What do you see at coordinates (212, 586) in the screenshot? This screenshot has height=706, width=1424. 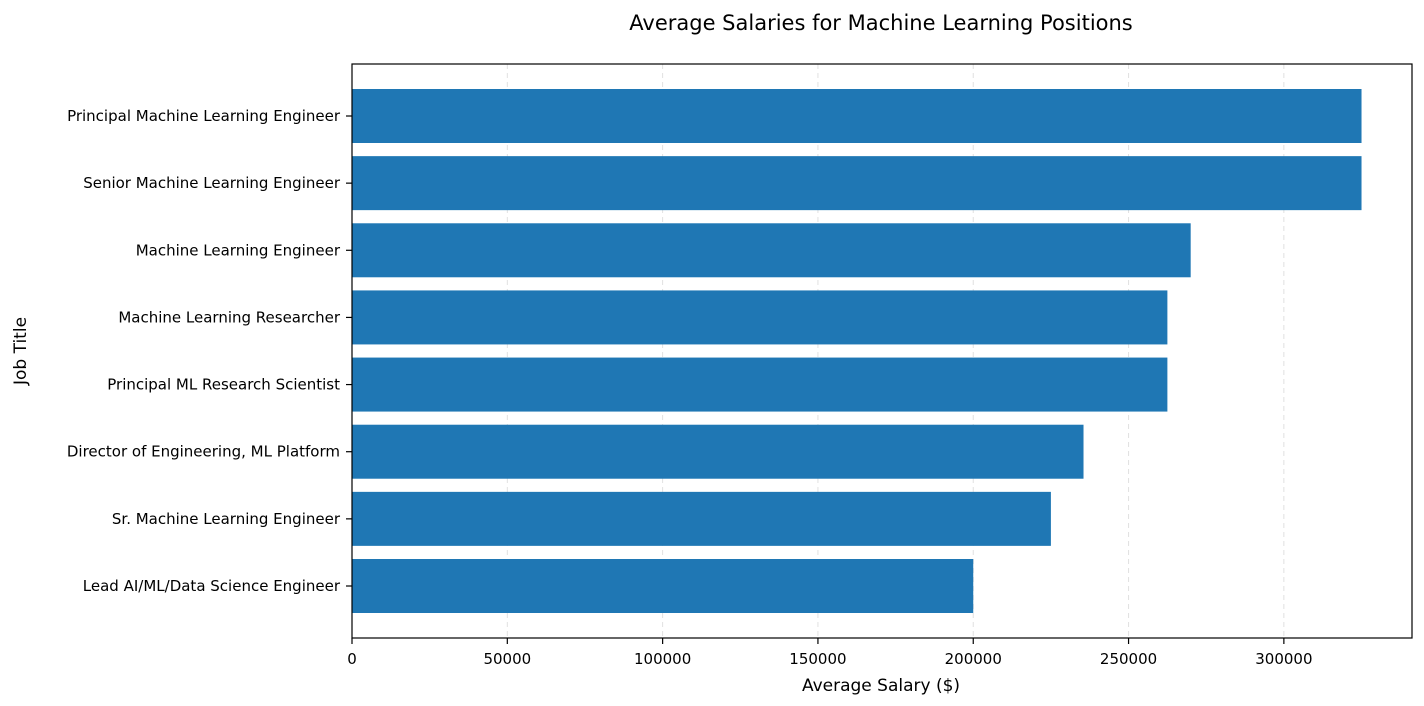 I see `y-tick-label: Lead AI/ML/Data Science Engineer` at bounding box center [212, 586].